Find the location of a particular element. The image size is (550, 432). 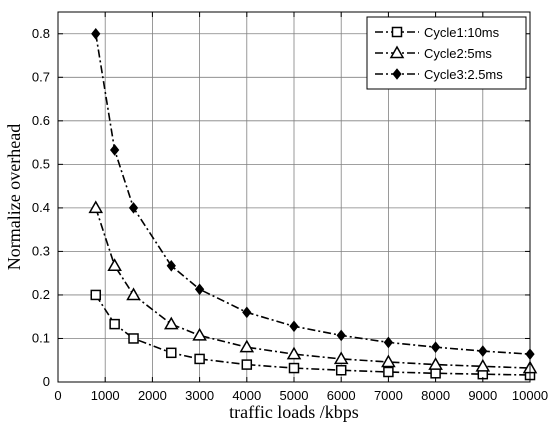

x-tick-label: 5000 is located at coordinates (294, 395).